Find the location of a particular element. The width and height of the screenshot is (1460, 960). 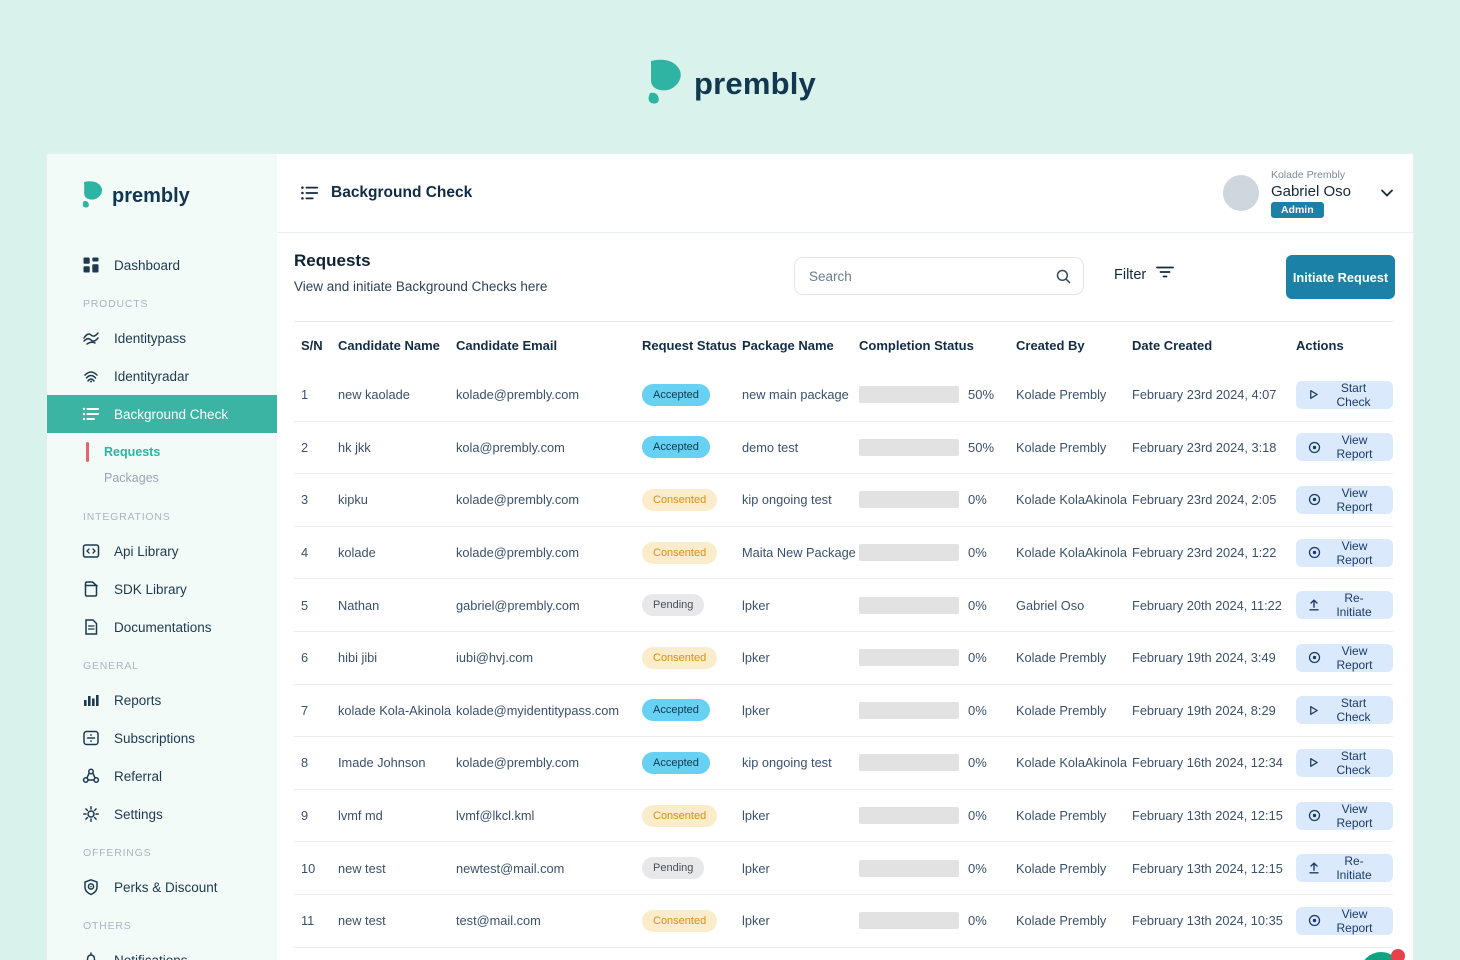

sidebar-subitem-packages: Packages is located at coordinates (131, 478).